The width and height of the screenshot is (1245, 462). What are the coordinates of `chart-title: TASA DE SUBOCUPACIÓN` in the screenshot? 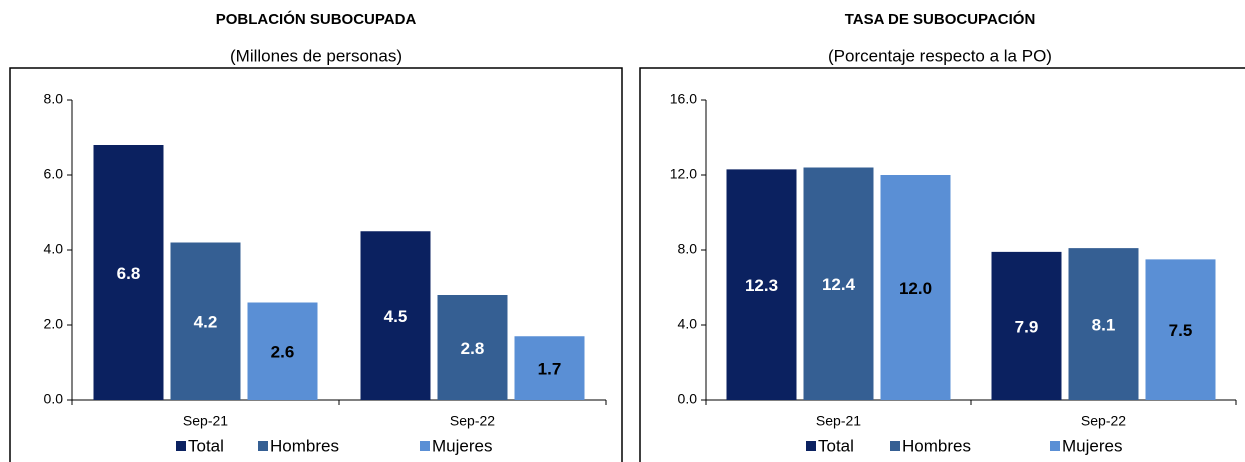 It's located at (940, 19).